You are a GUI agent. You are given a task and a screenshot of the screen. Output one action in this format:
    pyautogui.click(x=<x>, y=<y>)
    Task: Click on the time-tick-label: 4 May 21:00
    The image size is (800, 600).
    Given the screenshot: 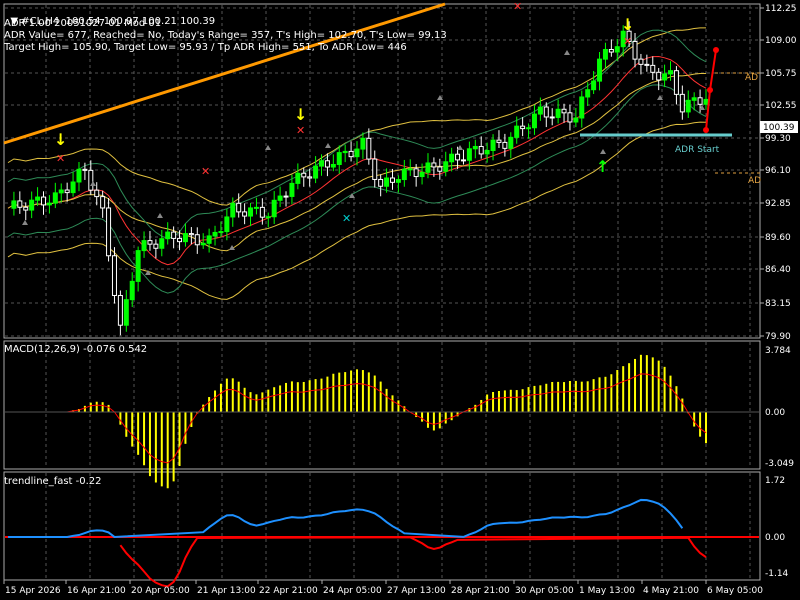 What is the action you would take?
    pyautogui.click(x=671, y=591)
    